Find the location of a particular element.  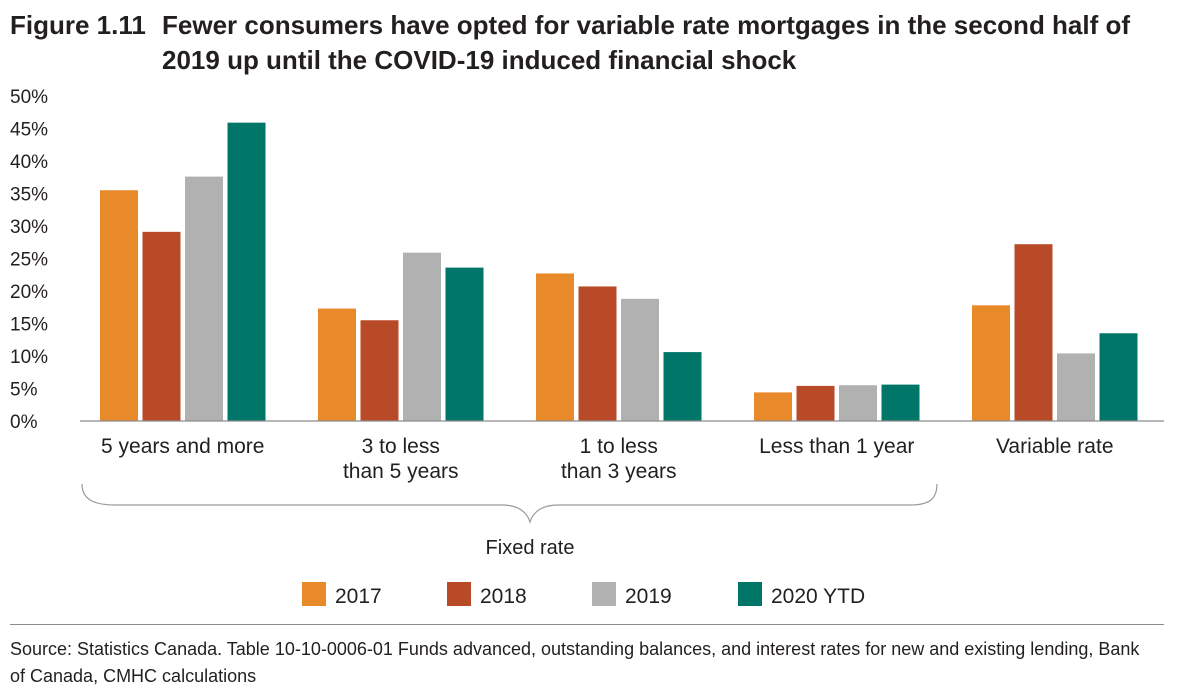

x-category-label: 3 to less is located at coordinates (401, 446).